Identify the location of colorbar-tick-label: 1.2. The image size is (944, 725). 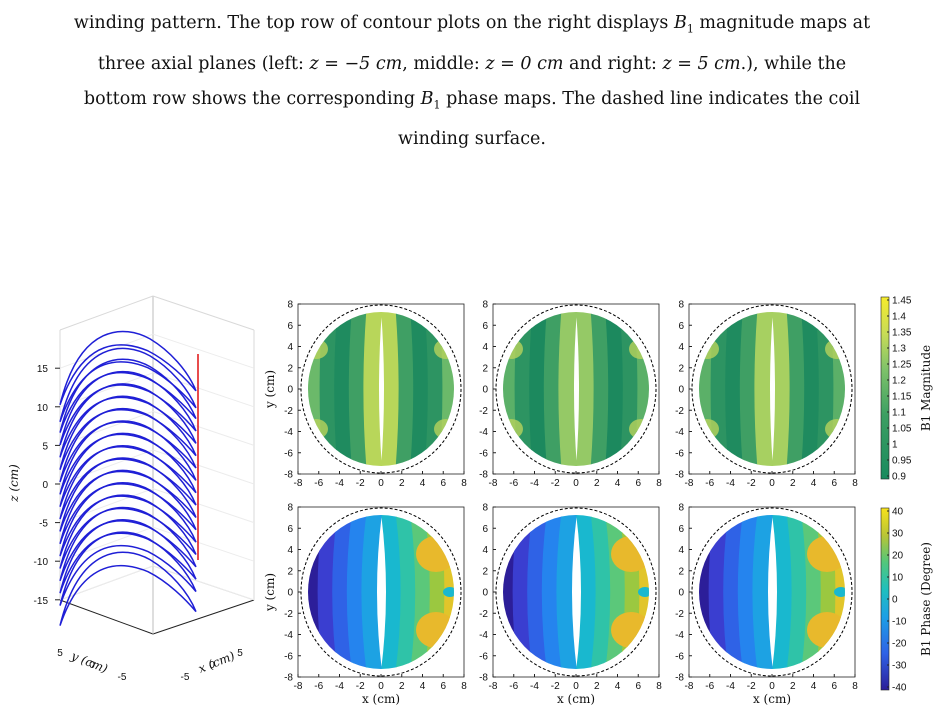
(899, 381).